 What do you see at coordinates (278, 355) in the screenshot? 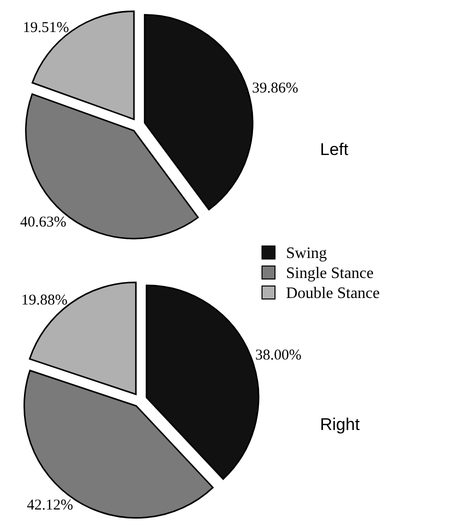
I see `data-label: 38.00%` at bounding box center [278, 355].